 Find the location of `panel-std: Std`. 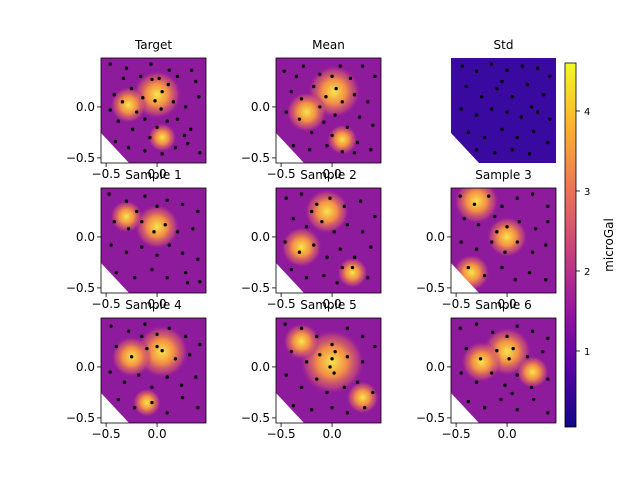

panel-std: Std is located at coordinates (503, 100).